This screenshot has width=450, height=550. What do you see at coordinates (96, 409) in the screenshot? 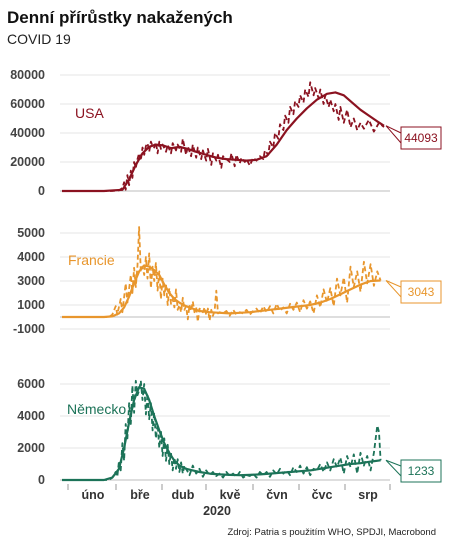
I see `německo-series-label: Německo` at bounding box center [96, 409].